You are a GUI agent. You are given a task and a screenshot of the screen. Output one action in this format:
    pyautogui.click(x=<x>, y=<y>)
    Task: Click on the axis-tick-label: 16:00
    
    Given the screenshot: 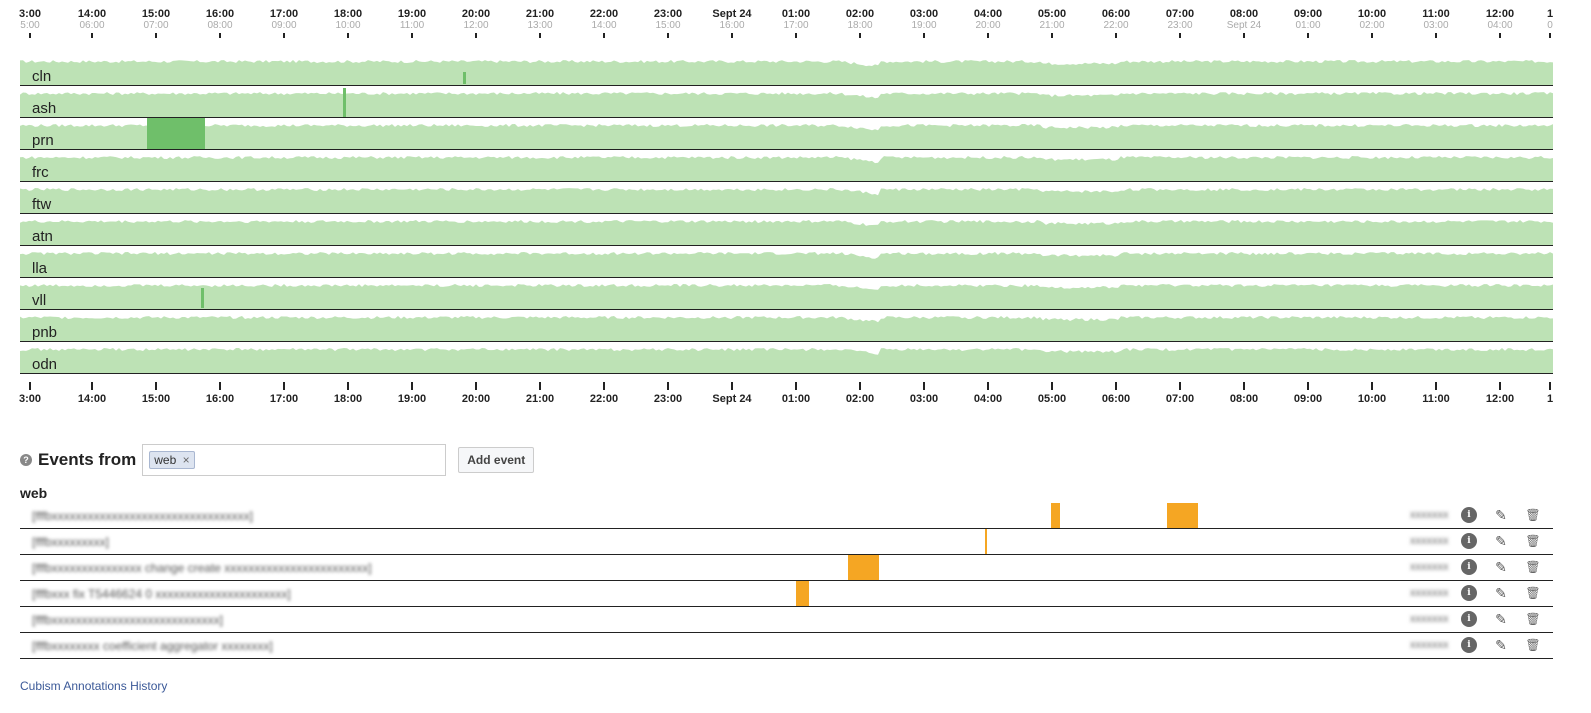 What is the action you would take?
    pyautogui.click(x=220, y=14)
    